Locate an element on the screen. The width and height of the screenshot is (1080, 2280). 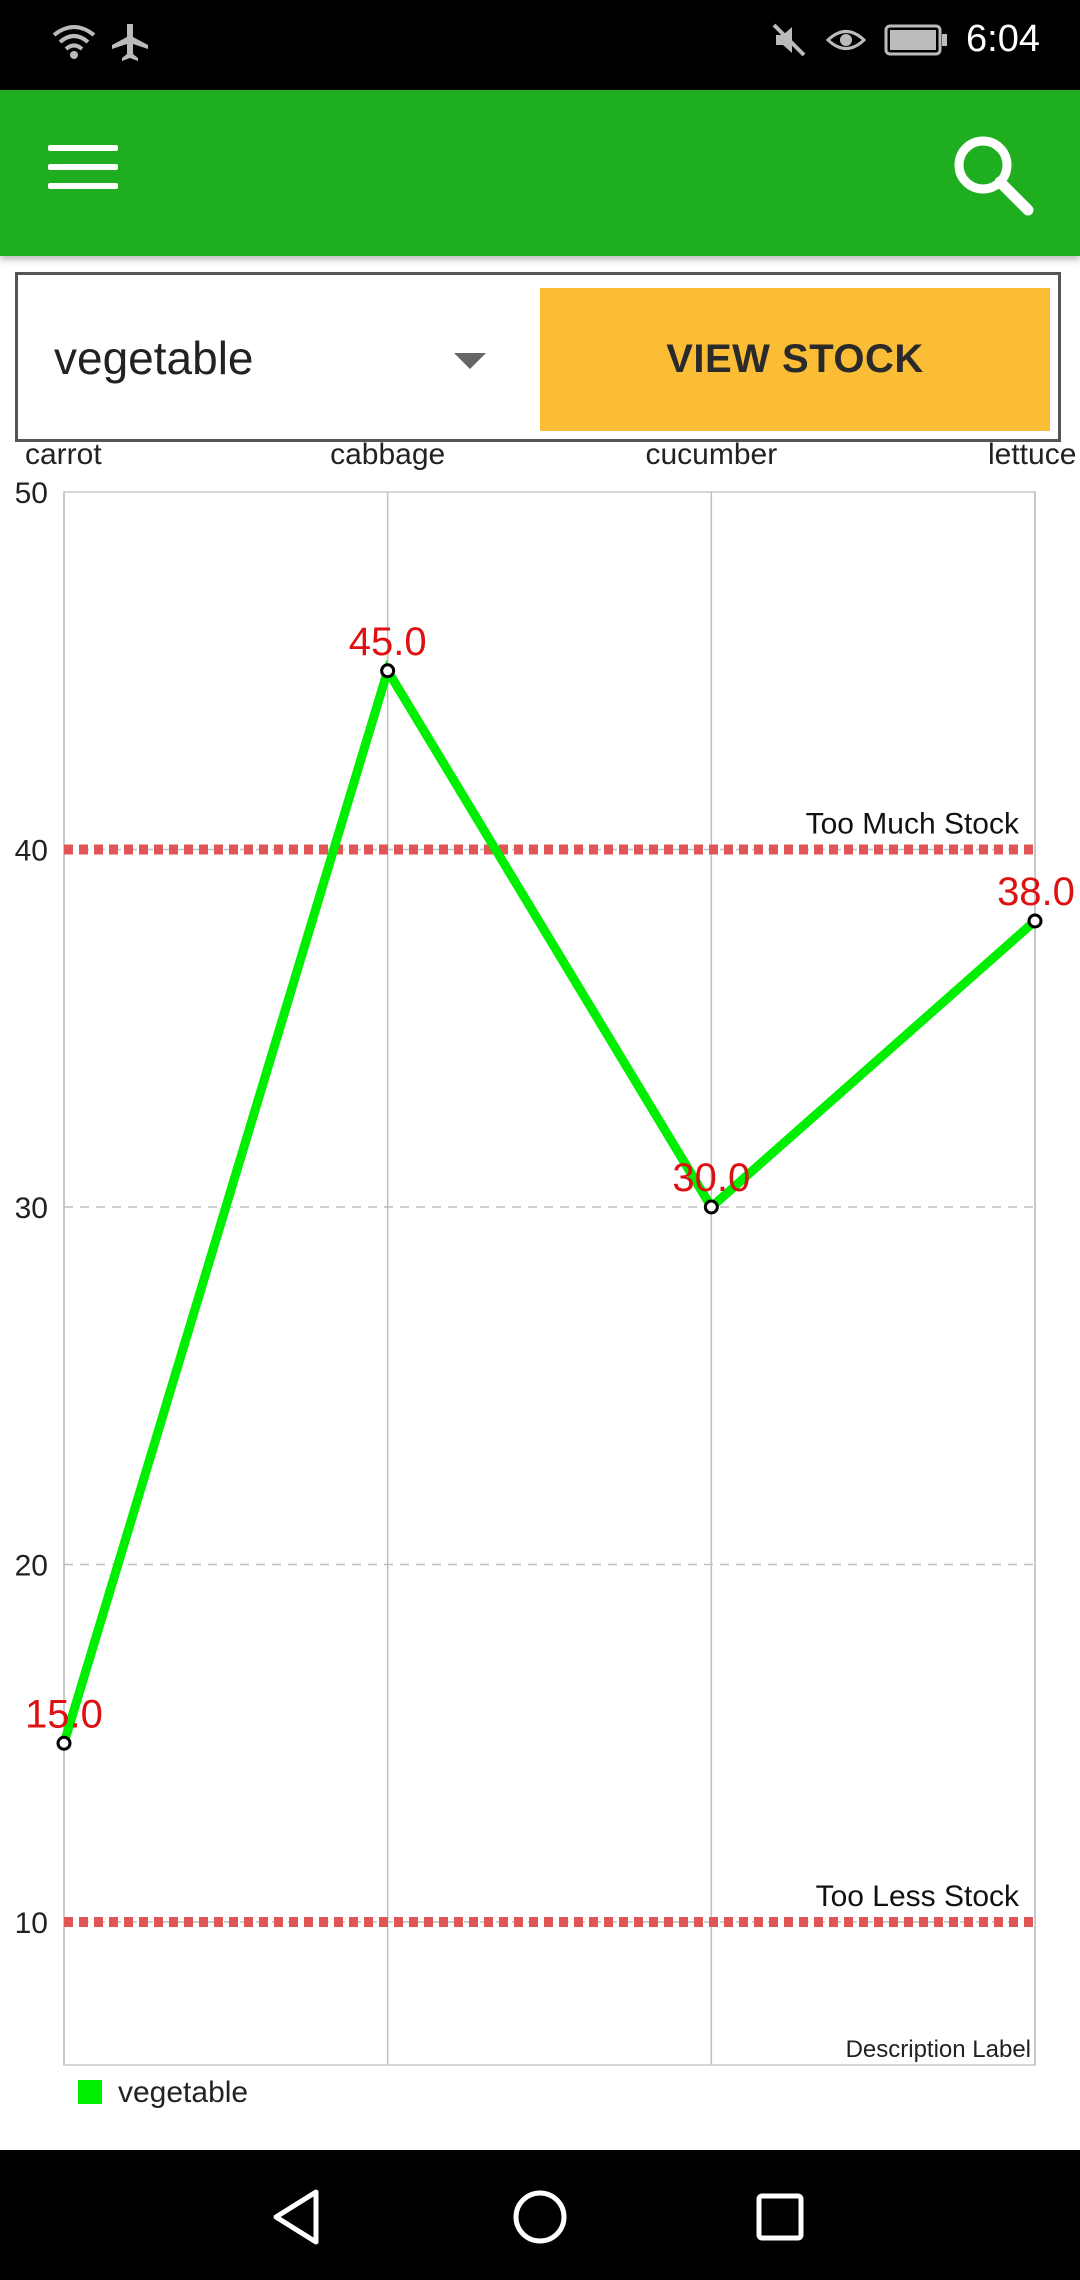
status-left is located at coordinates (101, 42).